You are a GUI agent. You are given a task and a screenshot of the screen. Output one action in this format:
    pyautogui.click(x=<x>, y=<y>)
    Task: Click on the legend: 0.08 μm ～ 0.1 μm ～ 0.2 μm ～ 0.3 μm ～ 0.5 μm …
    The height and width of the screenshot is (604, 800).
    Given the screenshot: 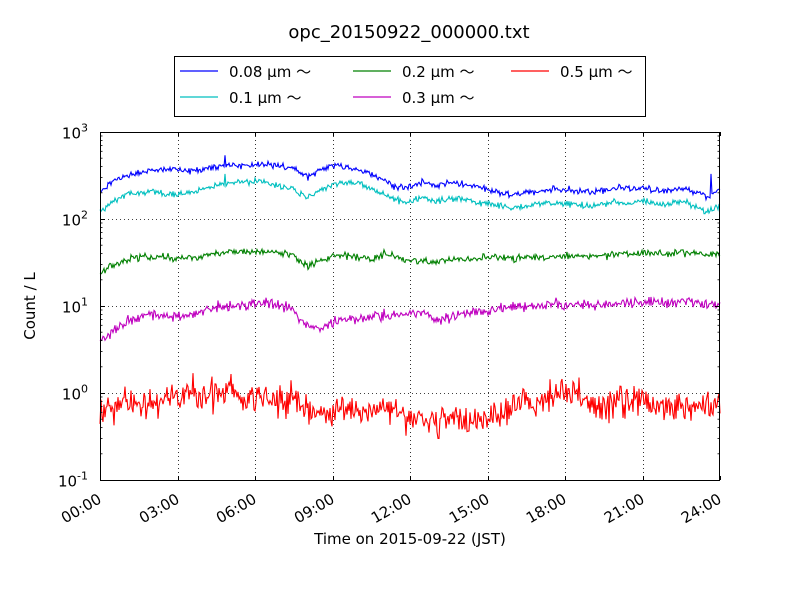 What is the action you would take?
    pyautogui.click(x=410, y=86)
    